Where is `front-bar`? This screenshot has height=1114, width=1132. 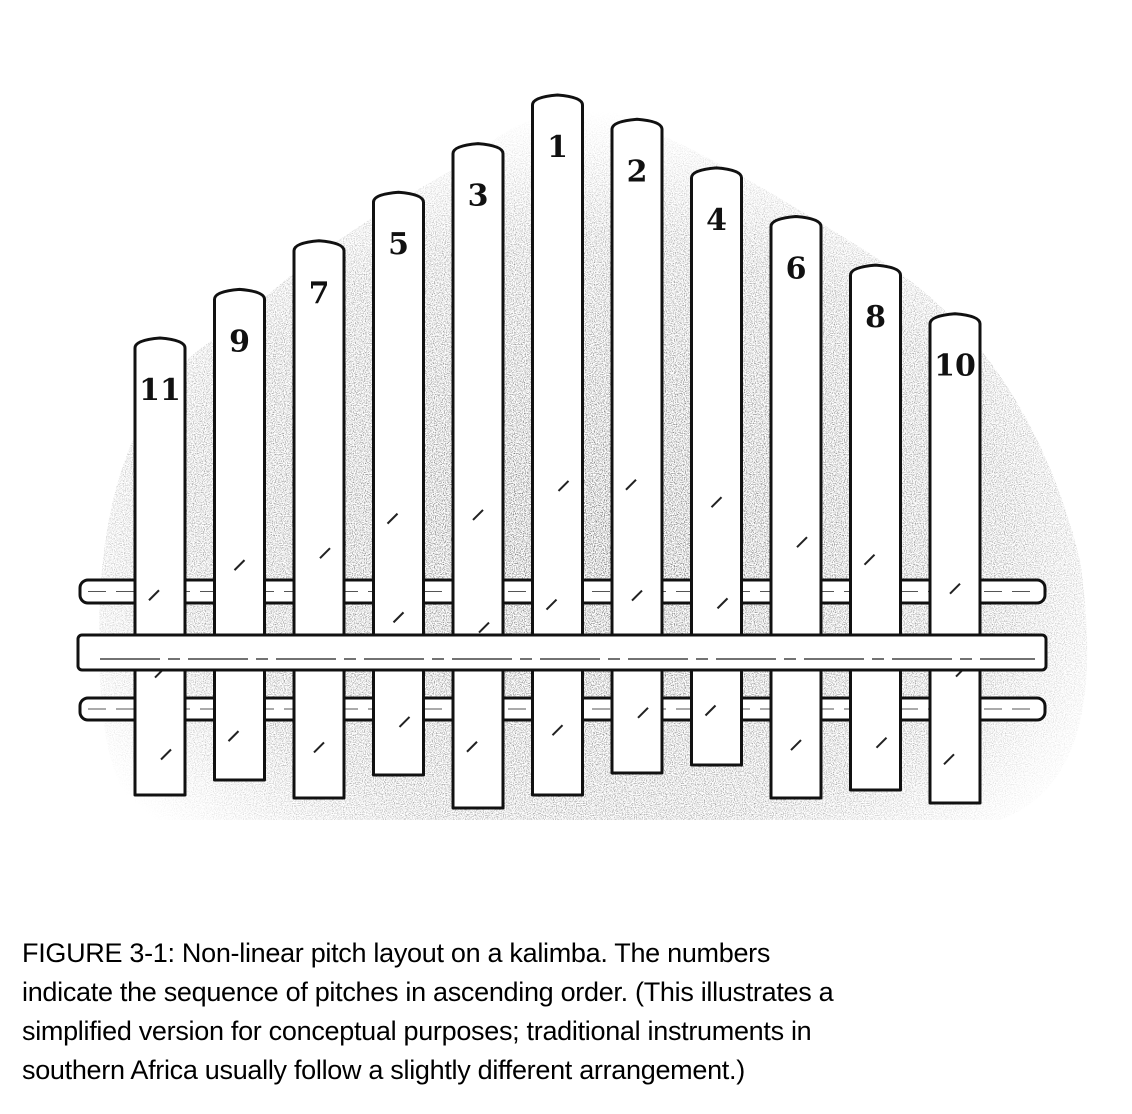 front-bar is located at coordinates (562, 652).